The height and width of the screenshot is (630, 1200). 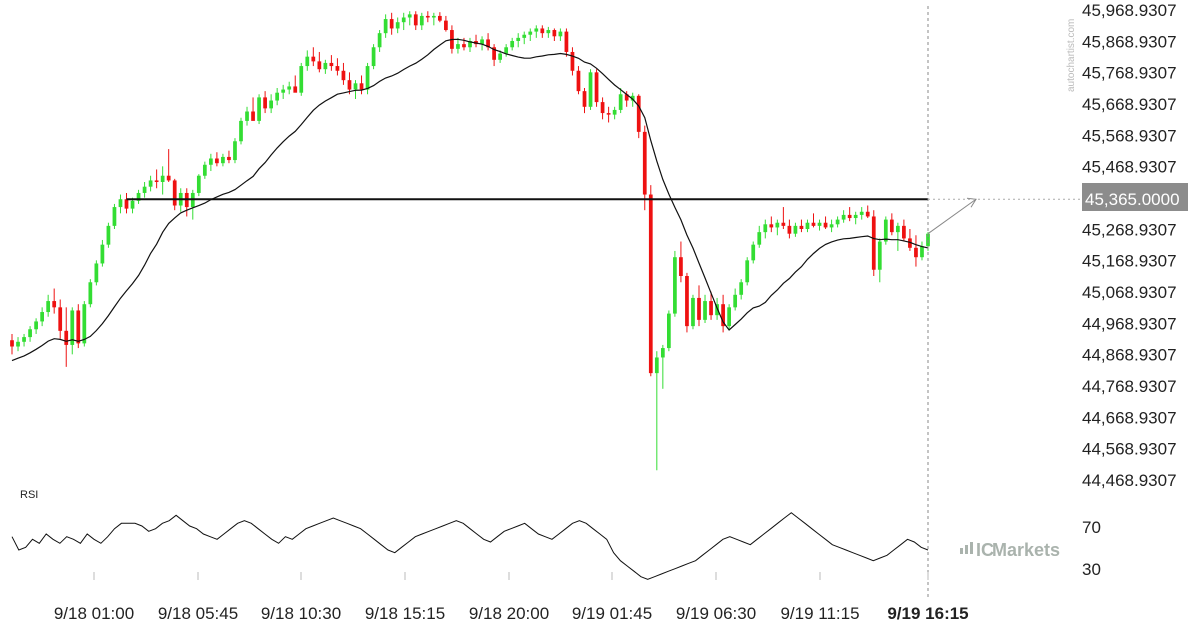 What do you see at coordinates (1129, 449) in the screenshot?
I see `y-tick-label: 44,568.9307` at bounding box center [1129, 449].